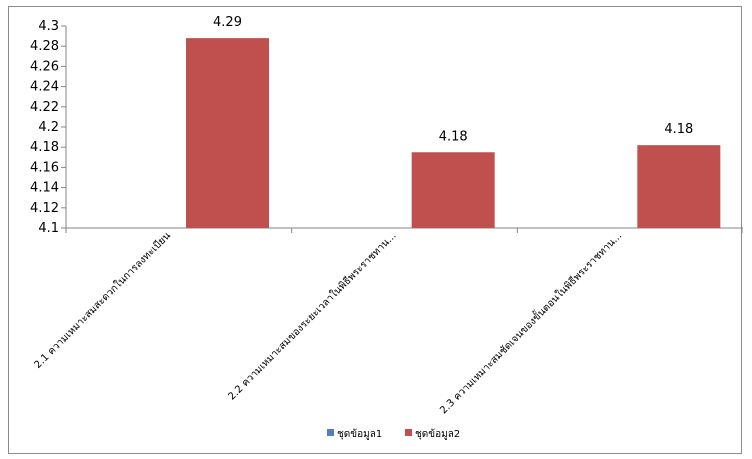 The height and width of the screenshot is (459, 752). Describe the element at coordinates (48, 26) in the screenshot. I see `y-tick-label: 4.3` at that location.